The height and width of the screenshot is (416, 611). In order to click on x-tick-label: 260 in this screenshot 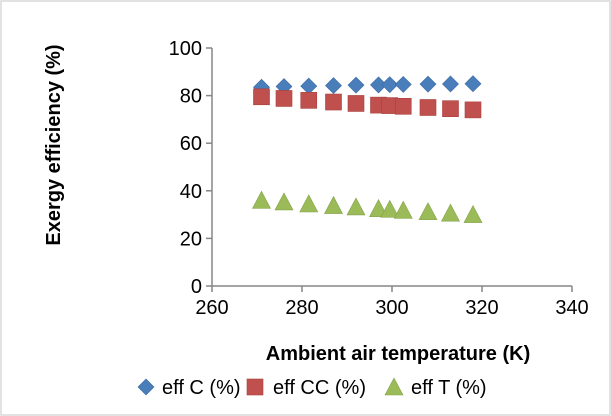, I will do `click(211, 308)`.